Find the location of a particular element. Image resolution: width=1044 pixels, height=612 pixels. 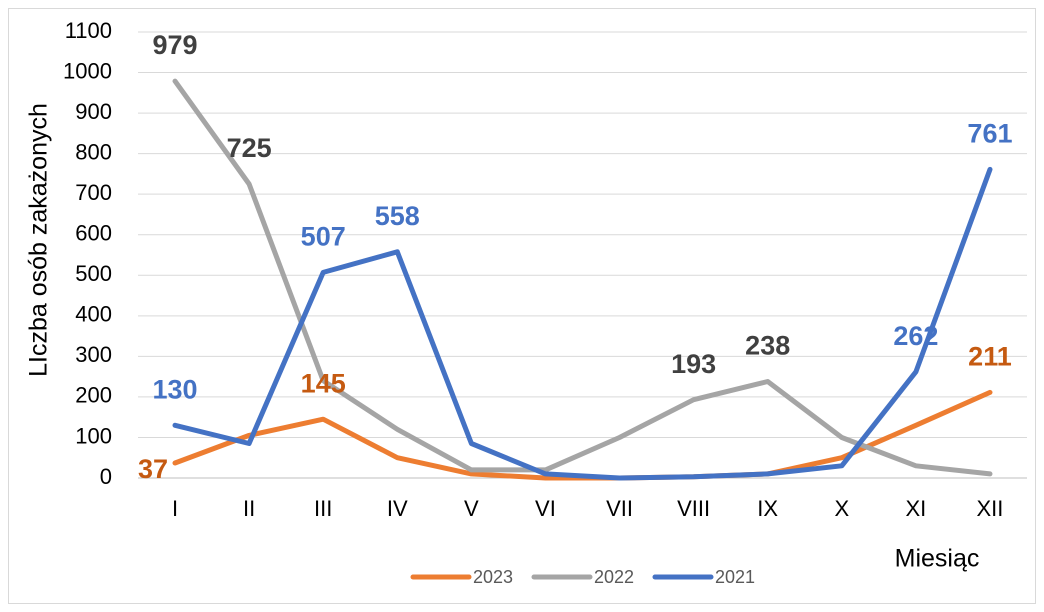

x-tick-label: V is located at coordinates (471, 508).